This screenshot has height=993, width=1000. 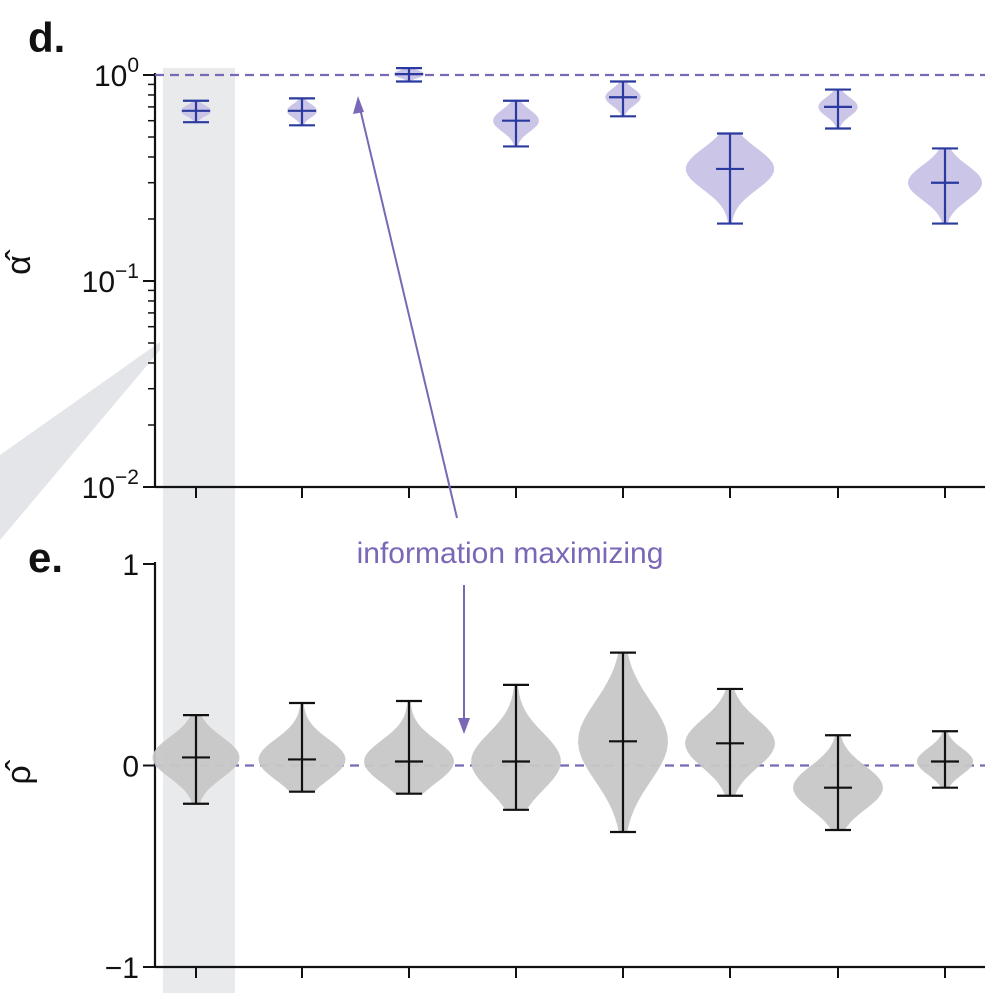 What do you see at coordinates (19, 262) in the screenshot?
I see `y-axis-label: α̂` at bounding box center [19, 262].